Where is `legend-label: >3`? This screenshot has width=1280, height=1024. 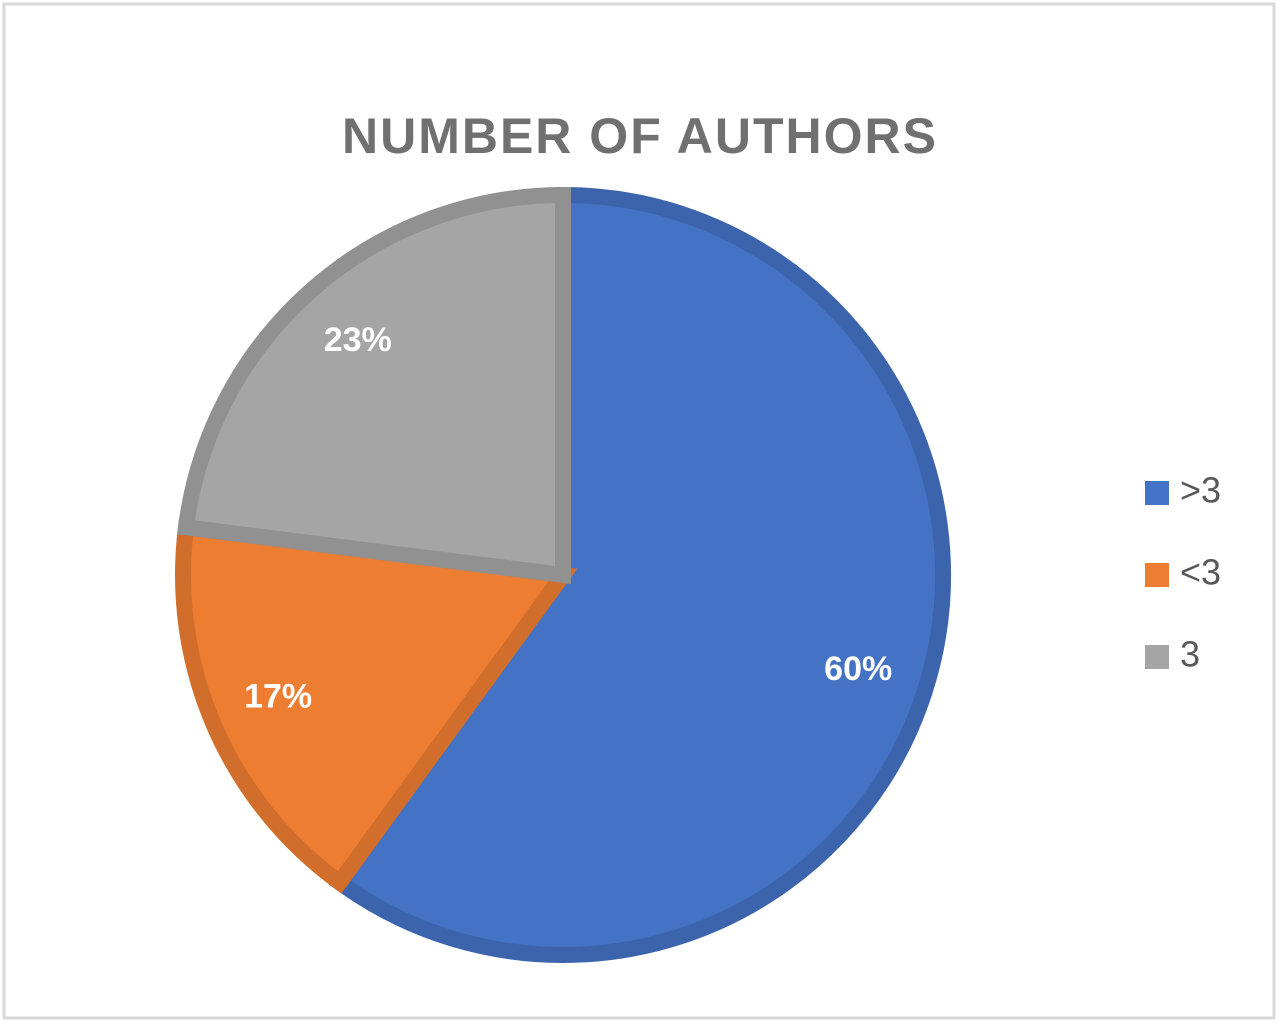 legend-label: >3 is located at coordinates (1200, 490).